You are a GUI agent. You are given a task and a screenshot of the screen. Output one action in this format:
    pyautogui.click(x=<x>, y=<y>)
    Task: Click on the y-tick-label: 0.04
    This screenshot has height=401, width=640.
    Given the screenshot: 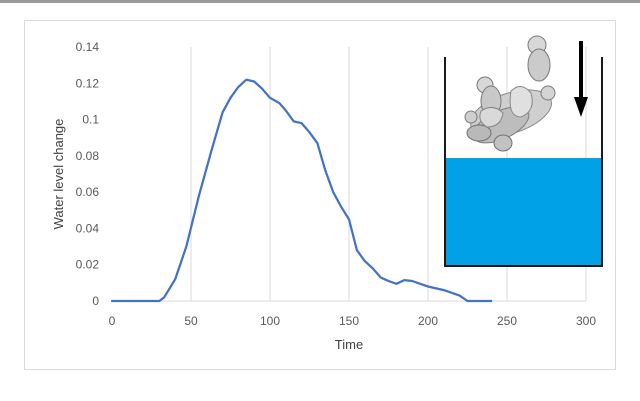 What is the action you would take?
    pyautogui.click(x=88, y=228)
    